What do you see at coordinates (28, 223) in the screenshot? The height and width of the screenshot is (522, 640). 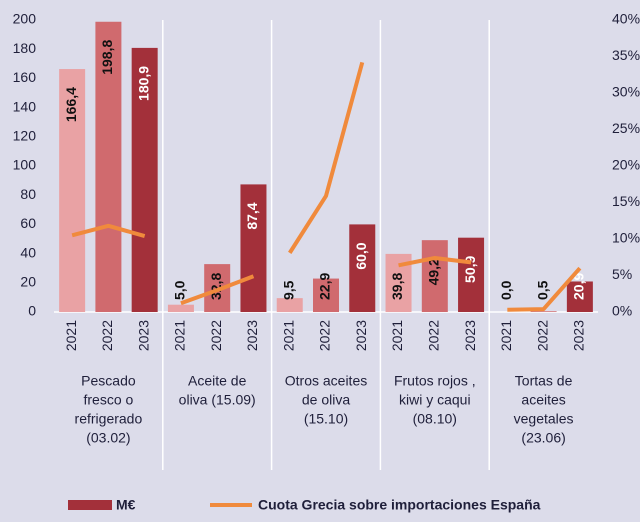 I see `y-tick-label: 60` at bounding box center [28, 223].